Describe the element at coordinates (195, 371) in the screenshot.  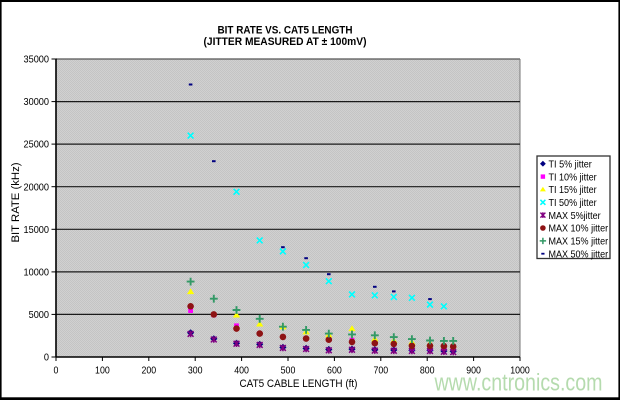
I see `svg-text: 300` at that location.